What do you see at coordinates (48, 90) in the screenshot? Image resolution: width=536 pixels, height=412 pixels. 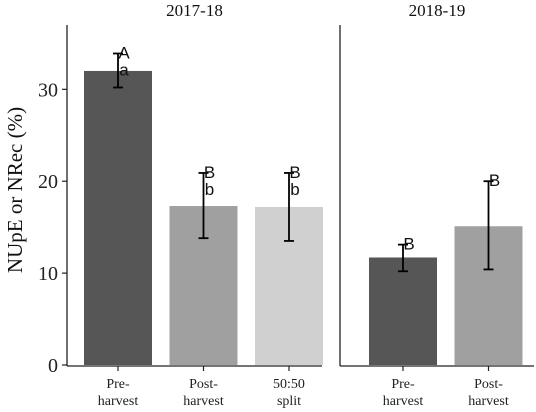 I see `y-tick-label: 30` at bounding box center [48, 90].